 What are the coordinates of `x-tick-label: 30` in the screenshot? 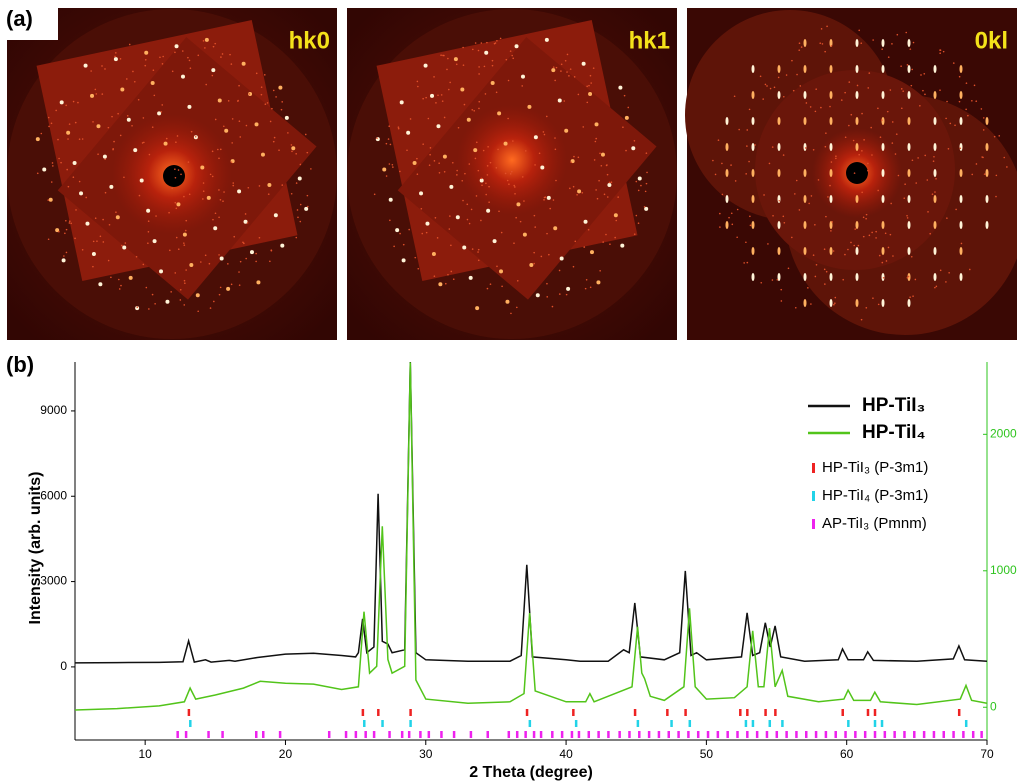 It's located at (426, 754).